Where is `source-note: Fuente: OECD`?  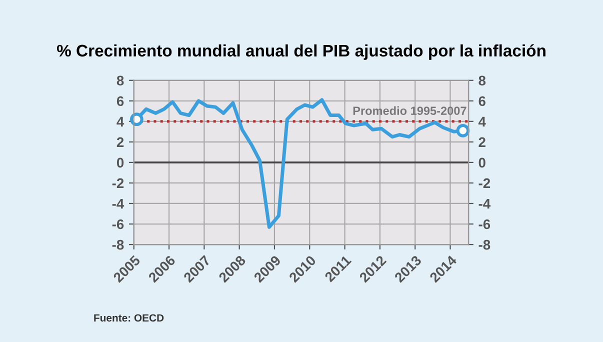
source-note: Fuente: OECD is located at coordinates (129, 318).